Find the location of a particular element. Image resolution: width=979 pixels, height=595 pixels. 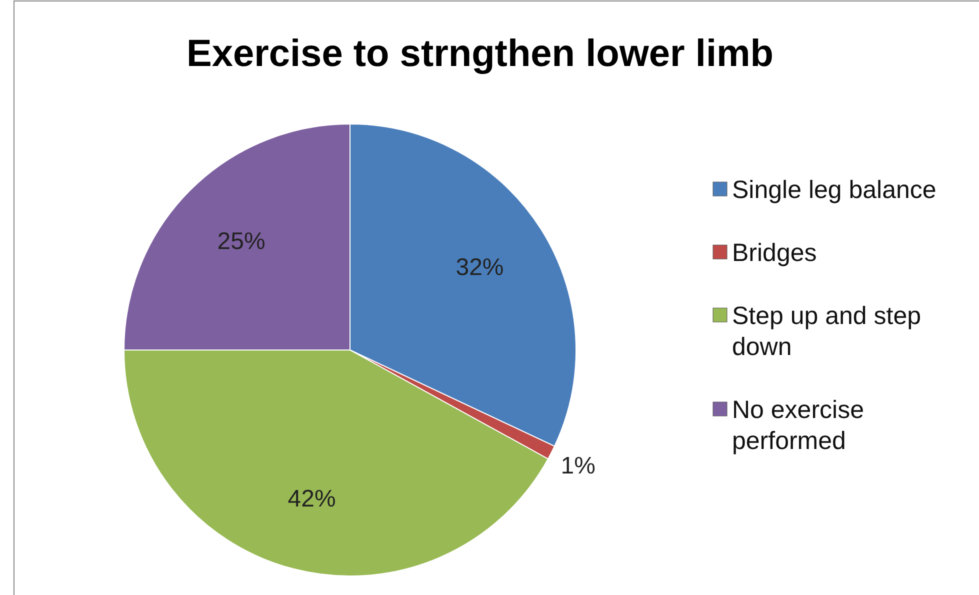

data-label: 1% is located at coordinates (578, 466).